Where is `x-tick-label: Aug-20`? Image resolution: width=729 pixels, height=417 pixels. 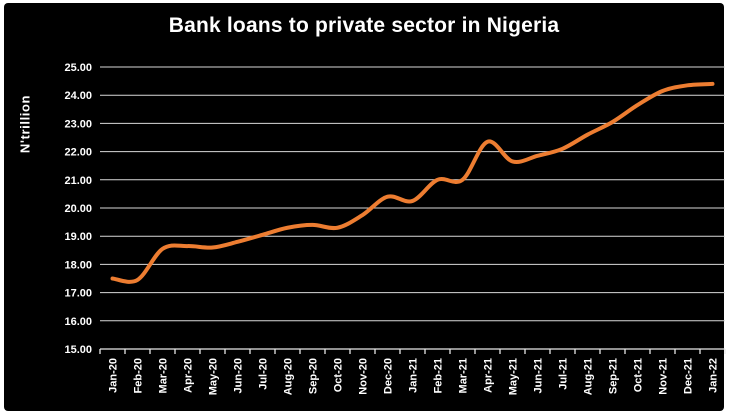
x-tick-label: Aug-20 is located at coordinates (289, 376).